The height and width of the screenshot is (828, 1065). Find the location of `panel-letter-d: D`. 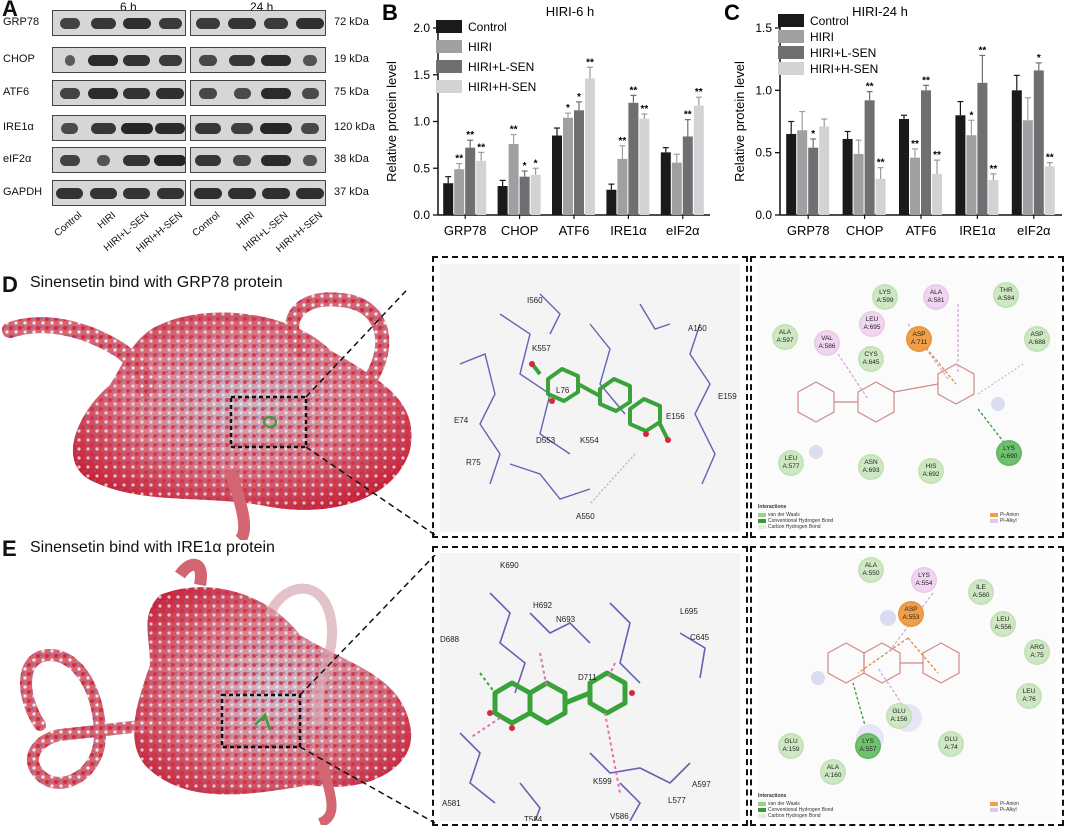

panel-letter-d: D is located at coordinates (10, 284).